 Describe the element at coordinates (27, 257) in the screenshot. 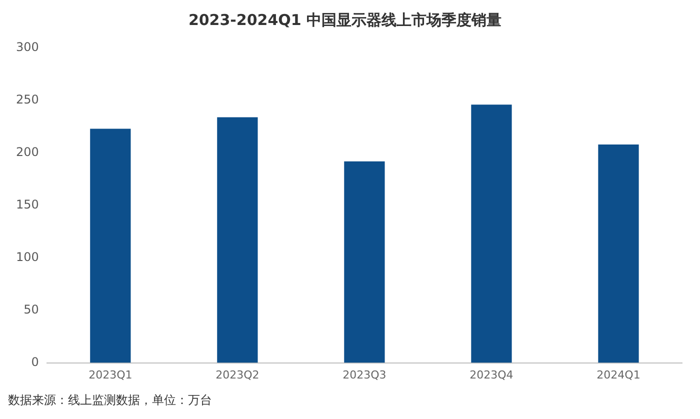

I see `y-tick-label: 100` at that location.